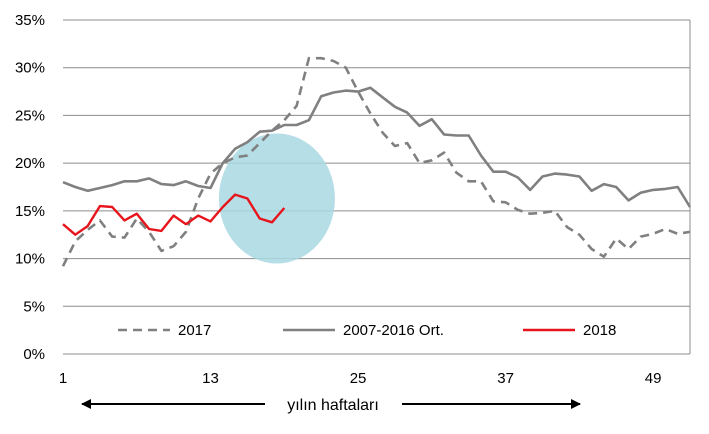 The image size is (709, 434). I want to click on legend-label-0: 2017, so click(194, 330).